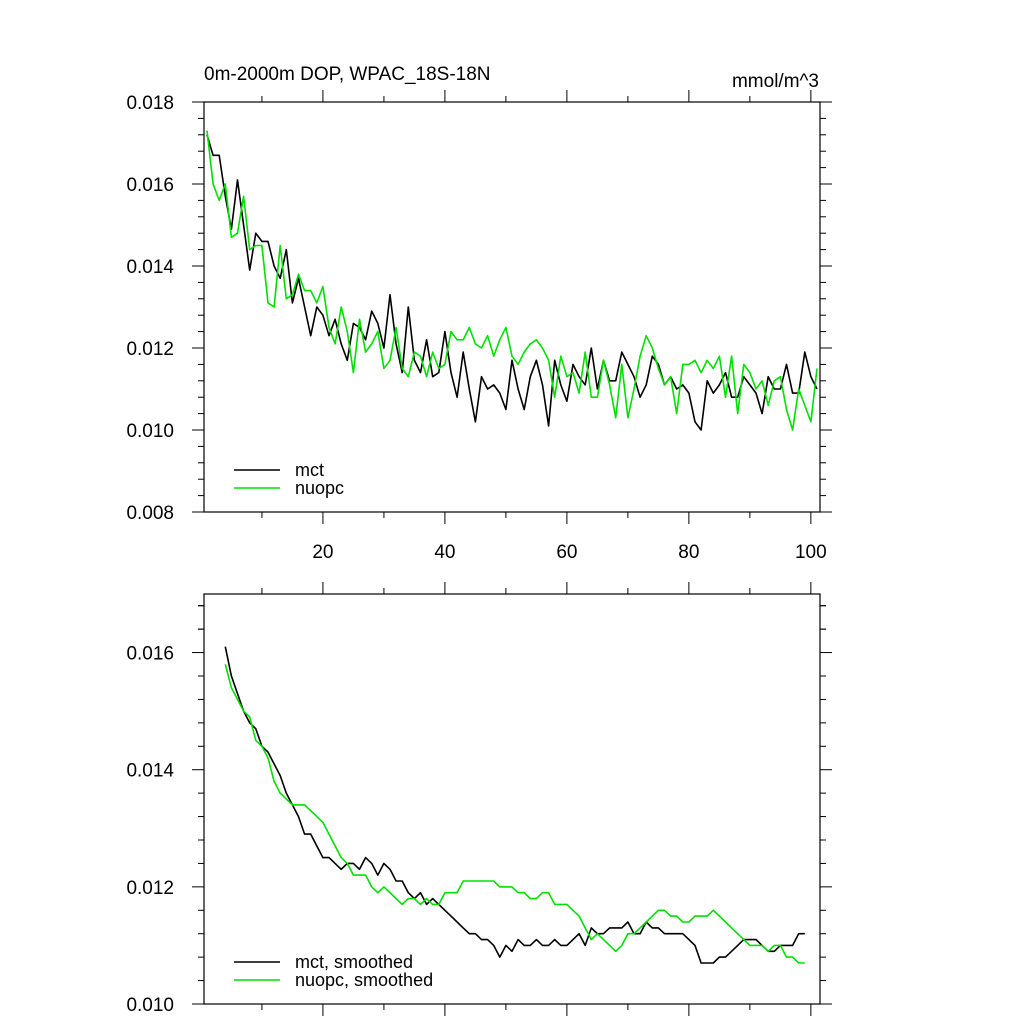 The width and height of the screenshot is (1024, 1024). I want to click on x-tick-label: 20, so click(322, 552).